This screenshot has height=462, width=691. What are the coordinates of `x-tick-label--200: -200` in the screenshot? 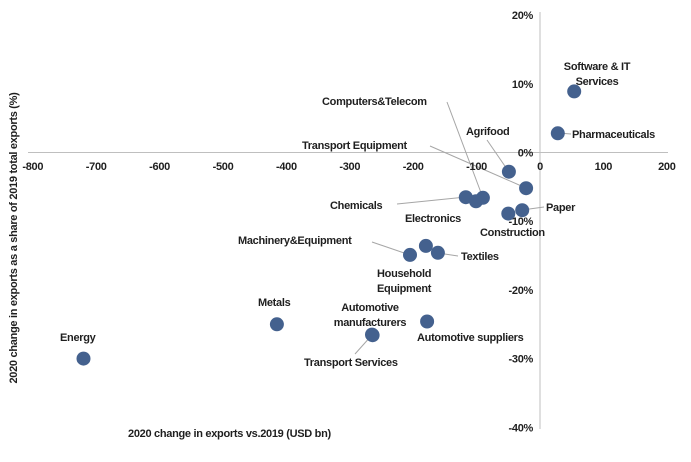 It's located at (413, 167).